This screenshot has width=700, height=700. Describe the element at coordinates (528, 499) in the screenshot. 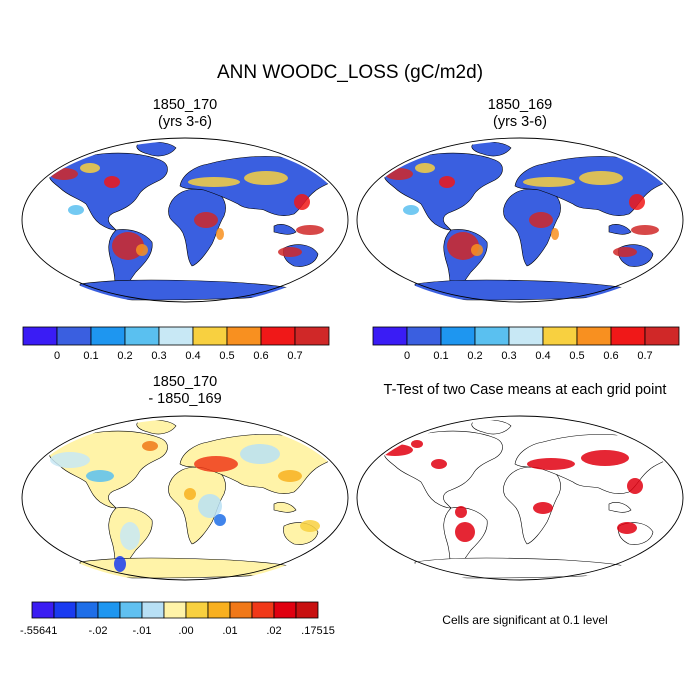

I see `continents` at that location.